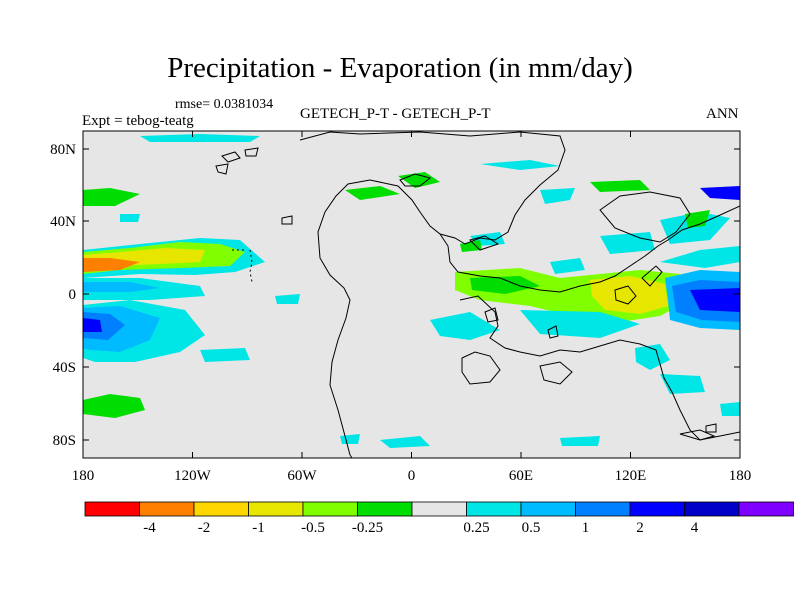  Describe the element at coordinates (63, 222) in the screenshot. I see `y-tick-label: 40N` at that location.